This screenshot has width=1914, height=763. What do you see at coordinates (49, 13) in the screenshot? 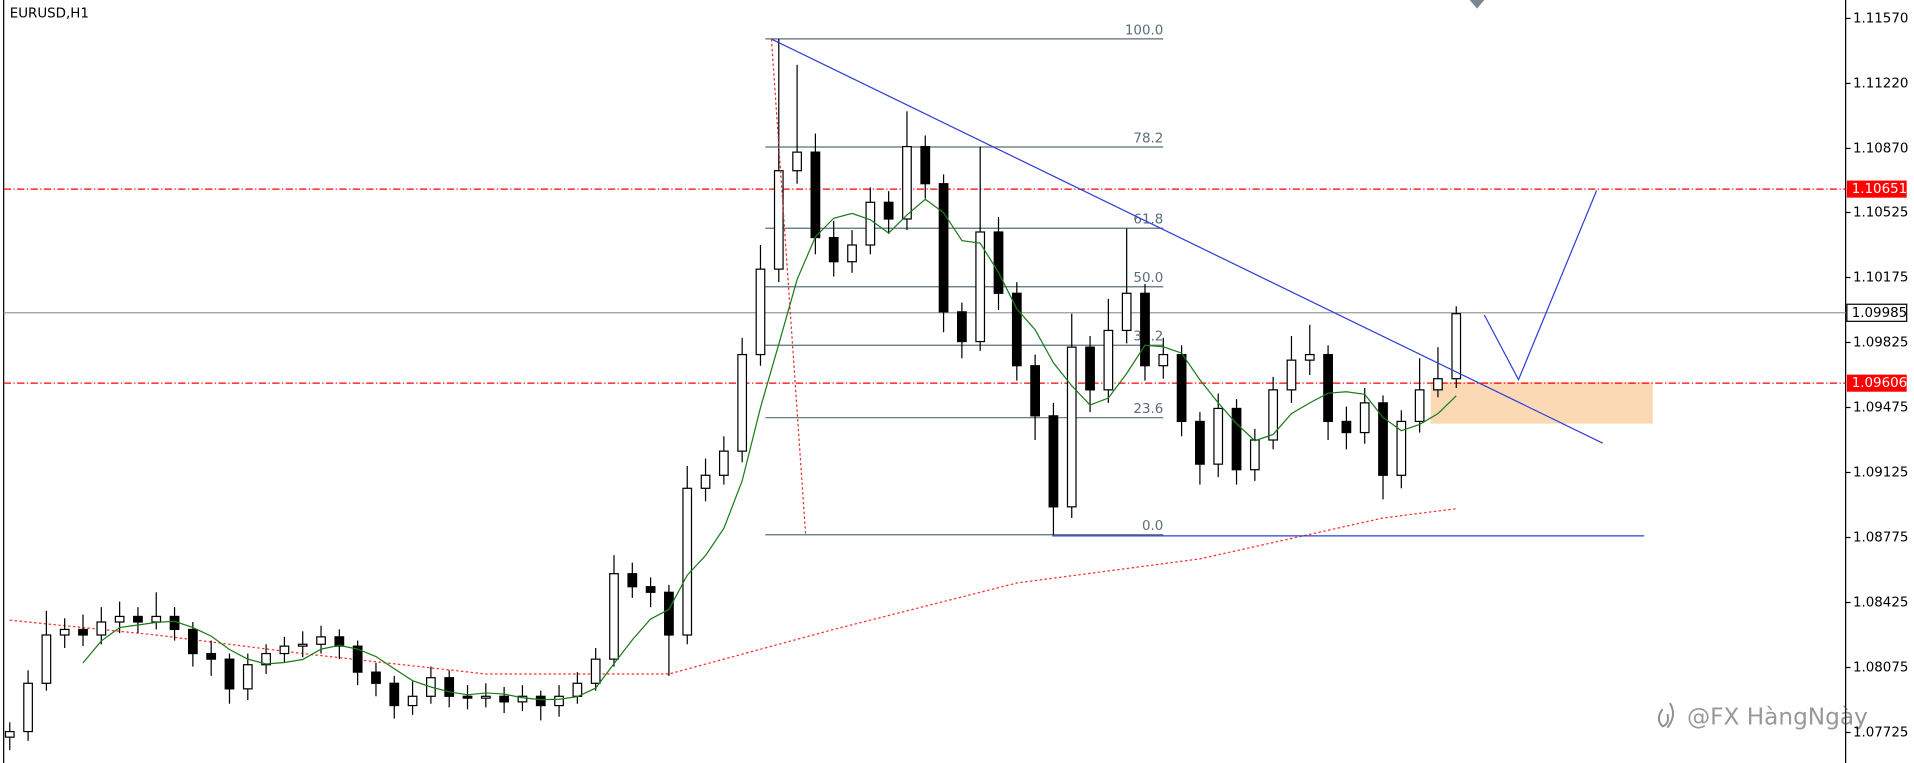
I see `symbol-label: EURUSD,H1` at bounding box center [49, 13].